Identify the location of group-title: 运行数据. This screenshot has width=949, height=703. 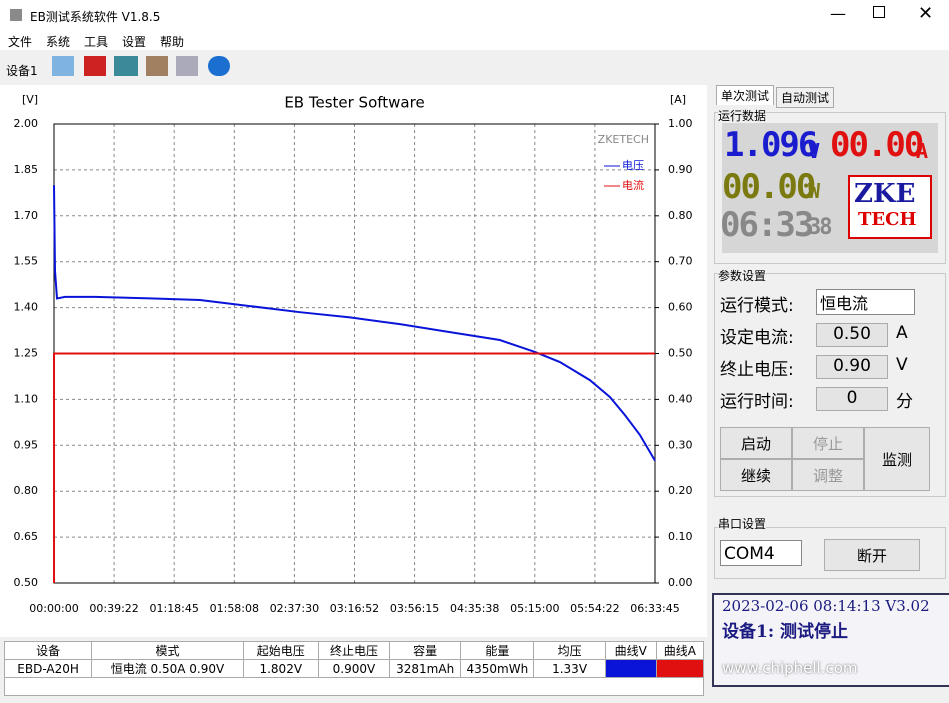
(742, 115).